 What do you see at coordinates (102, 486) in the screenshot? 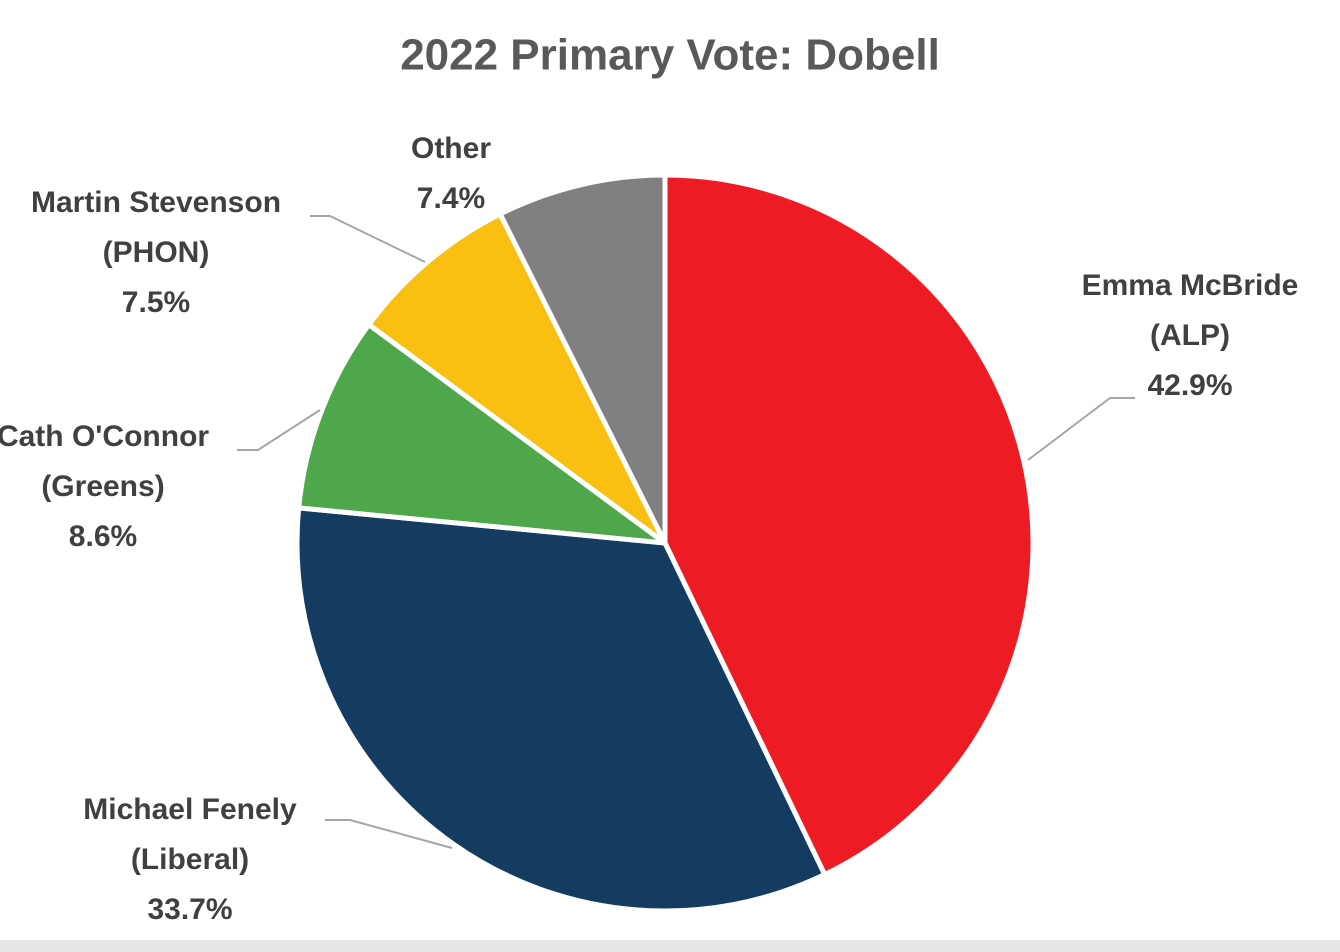
I see `label-line: (Greens)` at bounding box center [102, 486].